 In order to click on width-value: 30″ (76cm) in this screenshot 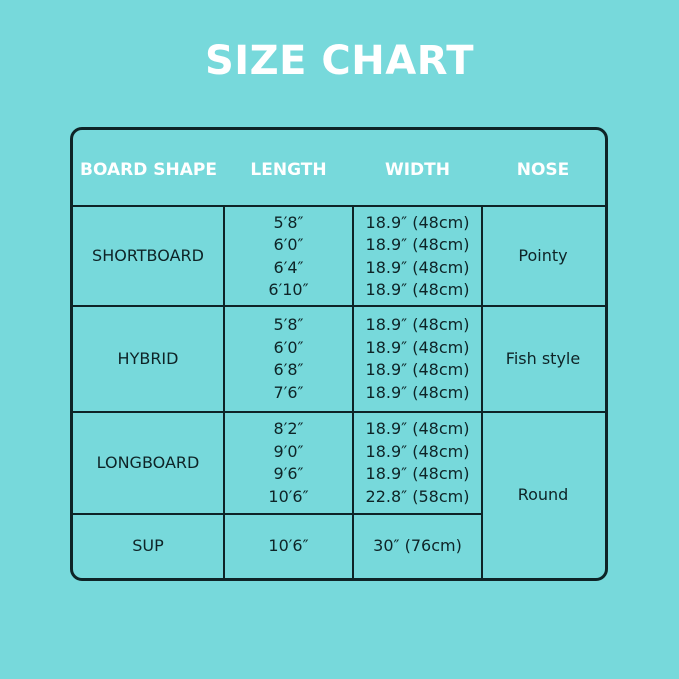, I will do `click(417, 546)`.